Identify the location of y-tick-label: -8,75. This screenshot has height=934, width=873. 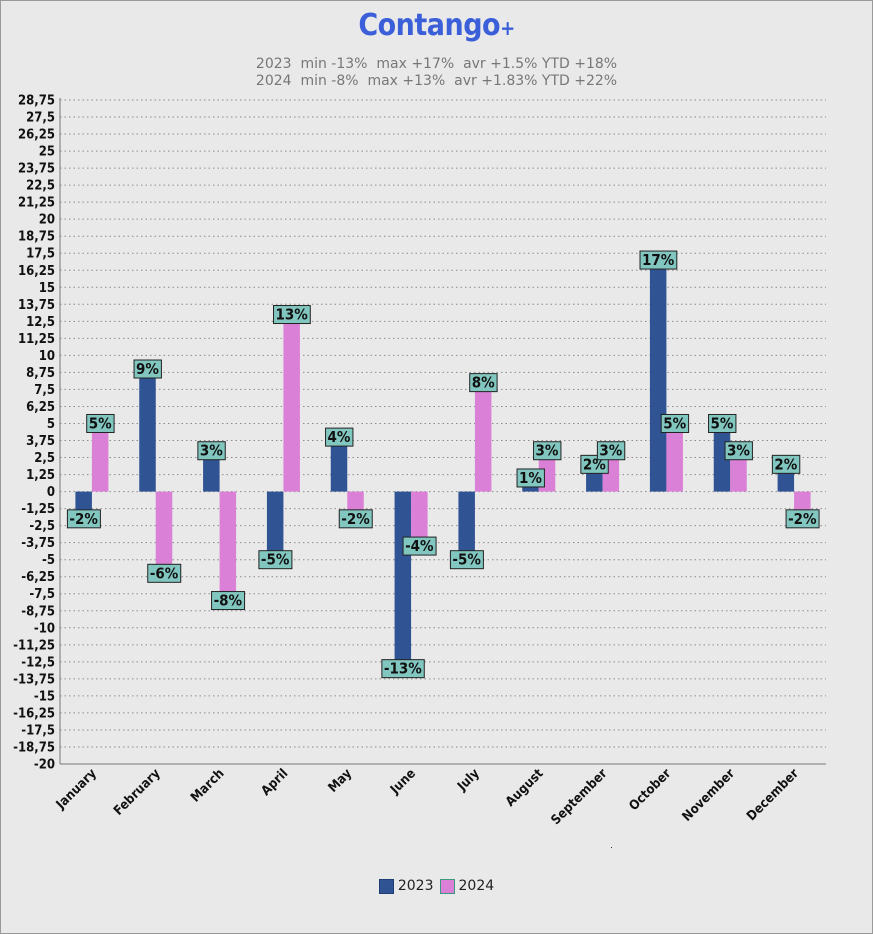
(38, 611).